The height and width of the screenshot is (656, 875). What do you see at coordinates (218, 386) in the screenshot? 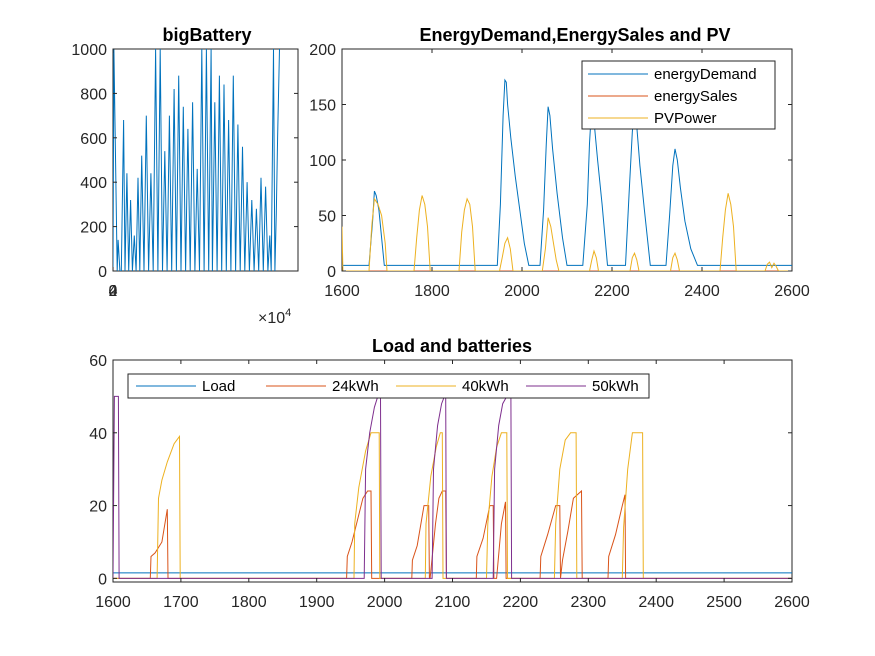
I see `legend-label-load: Load` at bounding box center [218, 386].